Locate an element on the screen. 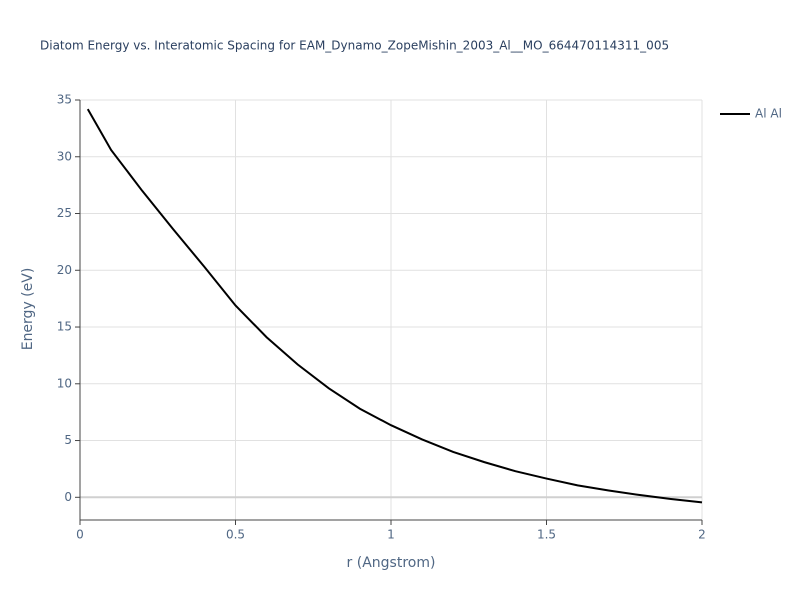 The width and height of the screenshot is (800, 600). y-tick-label: 5 is located at coordinates (68, 440).